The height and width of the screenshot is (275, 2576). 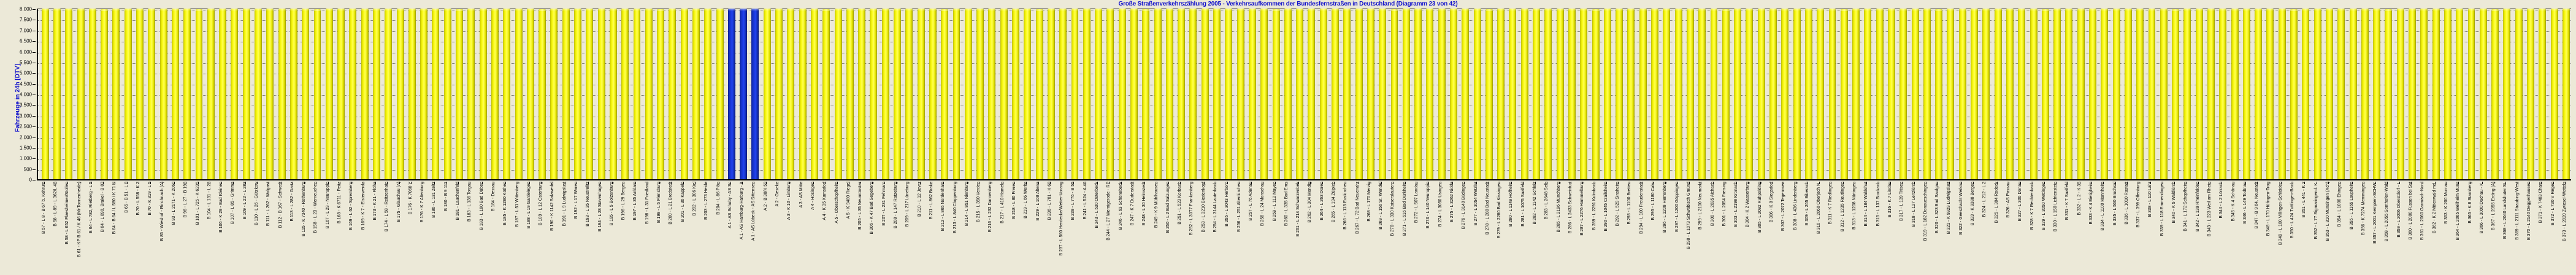 What do you see at coordinates (744, 94) in the screenshot?
I see `bar-autobahn` at bounding box center [744, 94].